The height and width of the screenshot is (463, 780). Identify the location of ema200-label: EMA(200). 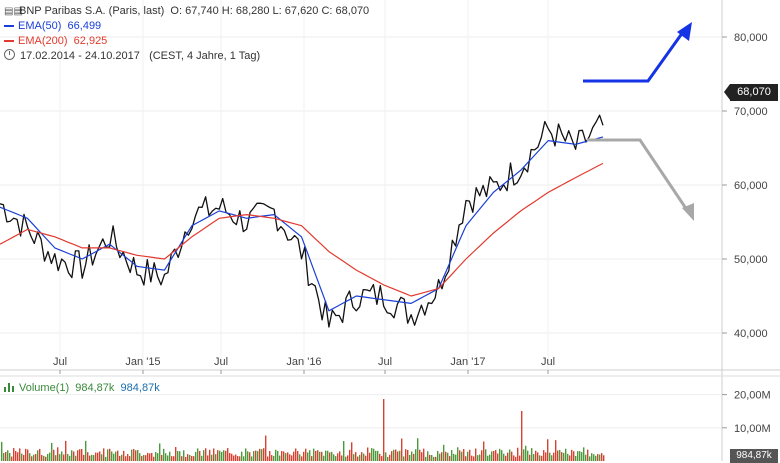
(43, 41).